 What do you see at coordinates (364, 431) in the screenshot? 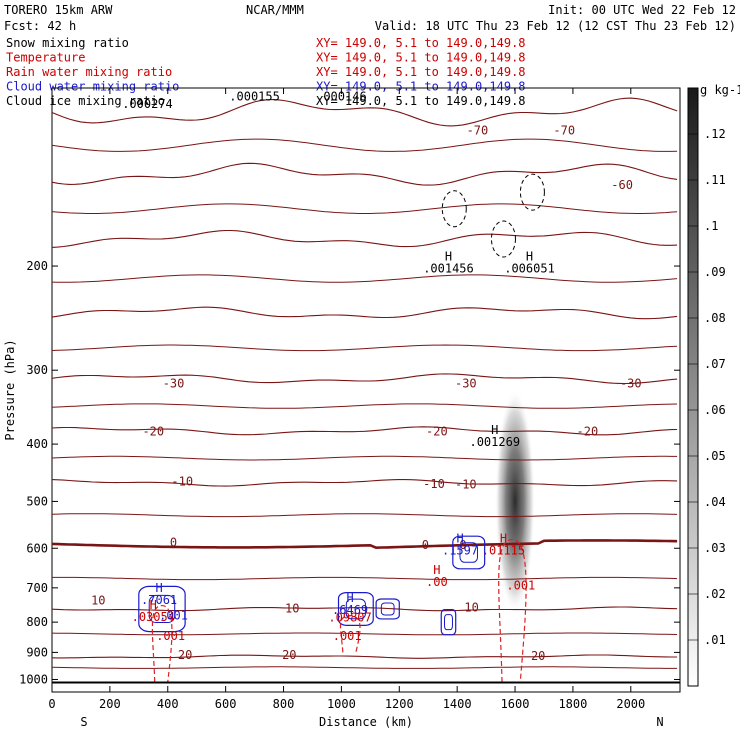
I see `isotherm--20` at bounding box center [364, 431].